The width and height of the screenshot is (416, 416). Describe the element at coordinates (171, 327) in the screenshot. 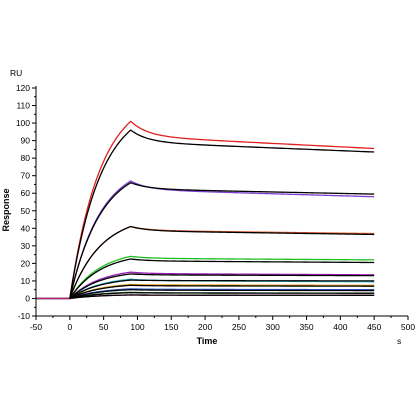

I see `x-tick-label: 150` at that location.